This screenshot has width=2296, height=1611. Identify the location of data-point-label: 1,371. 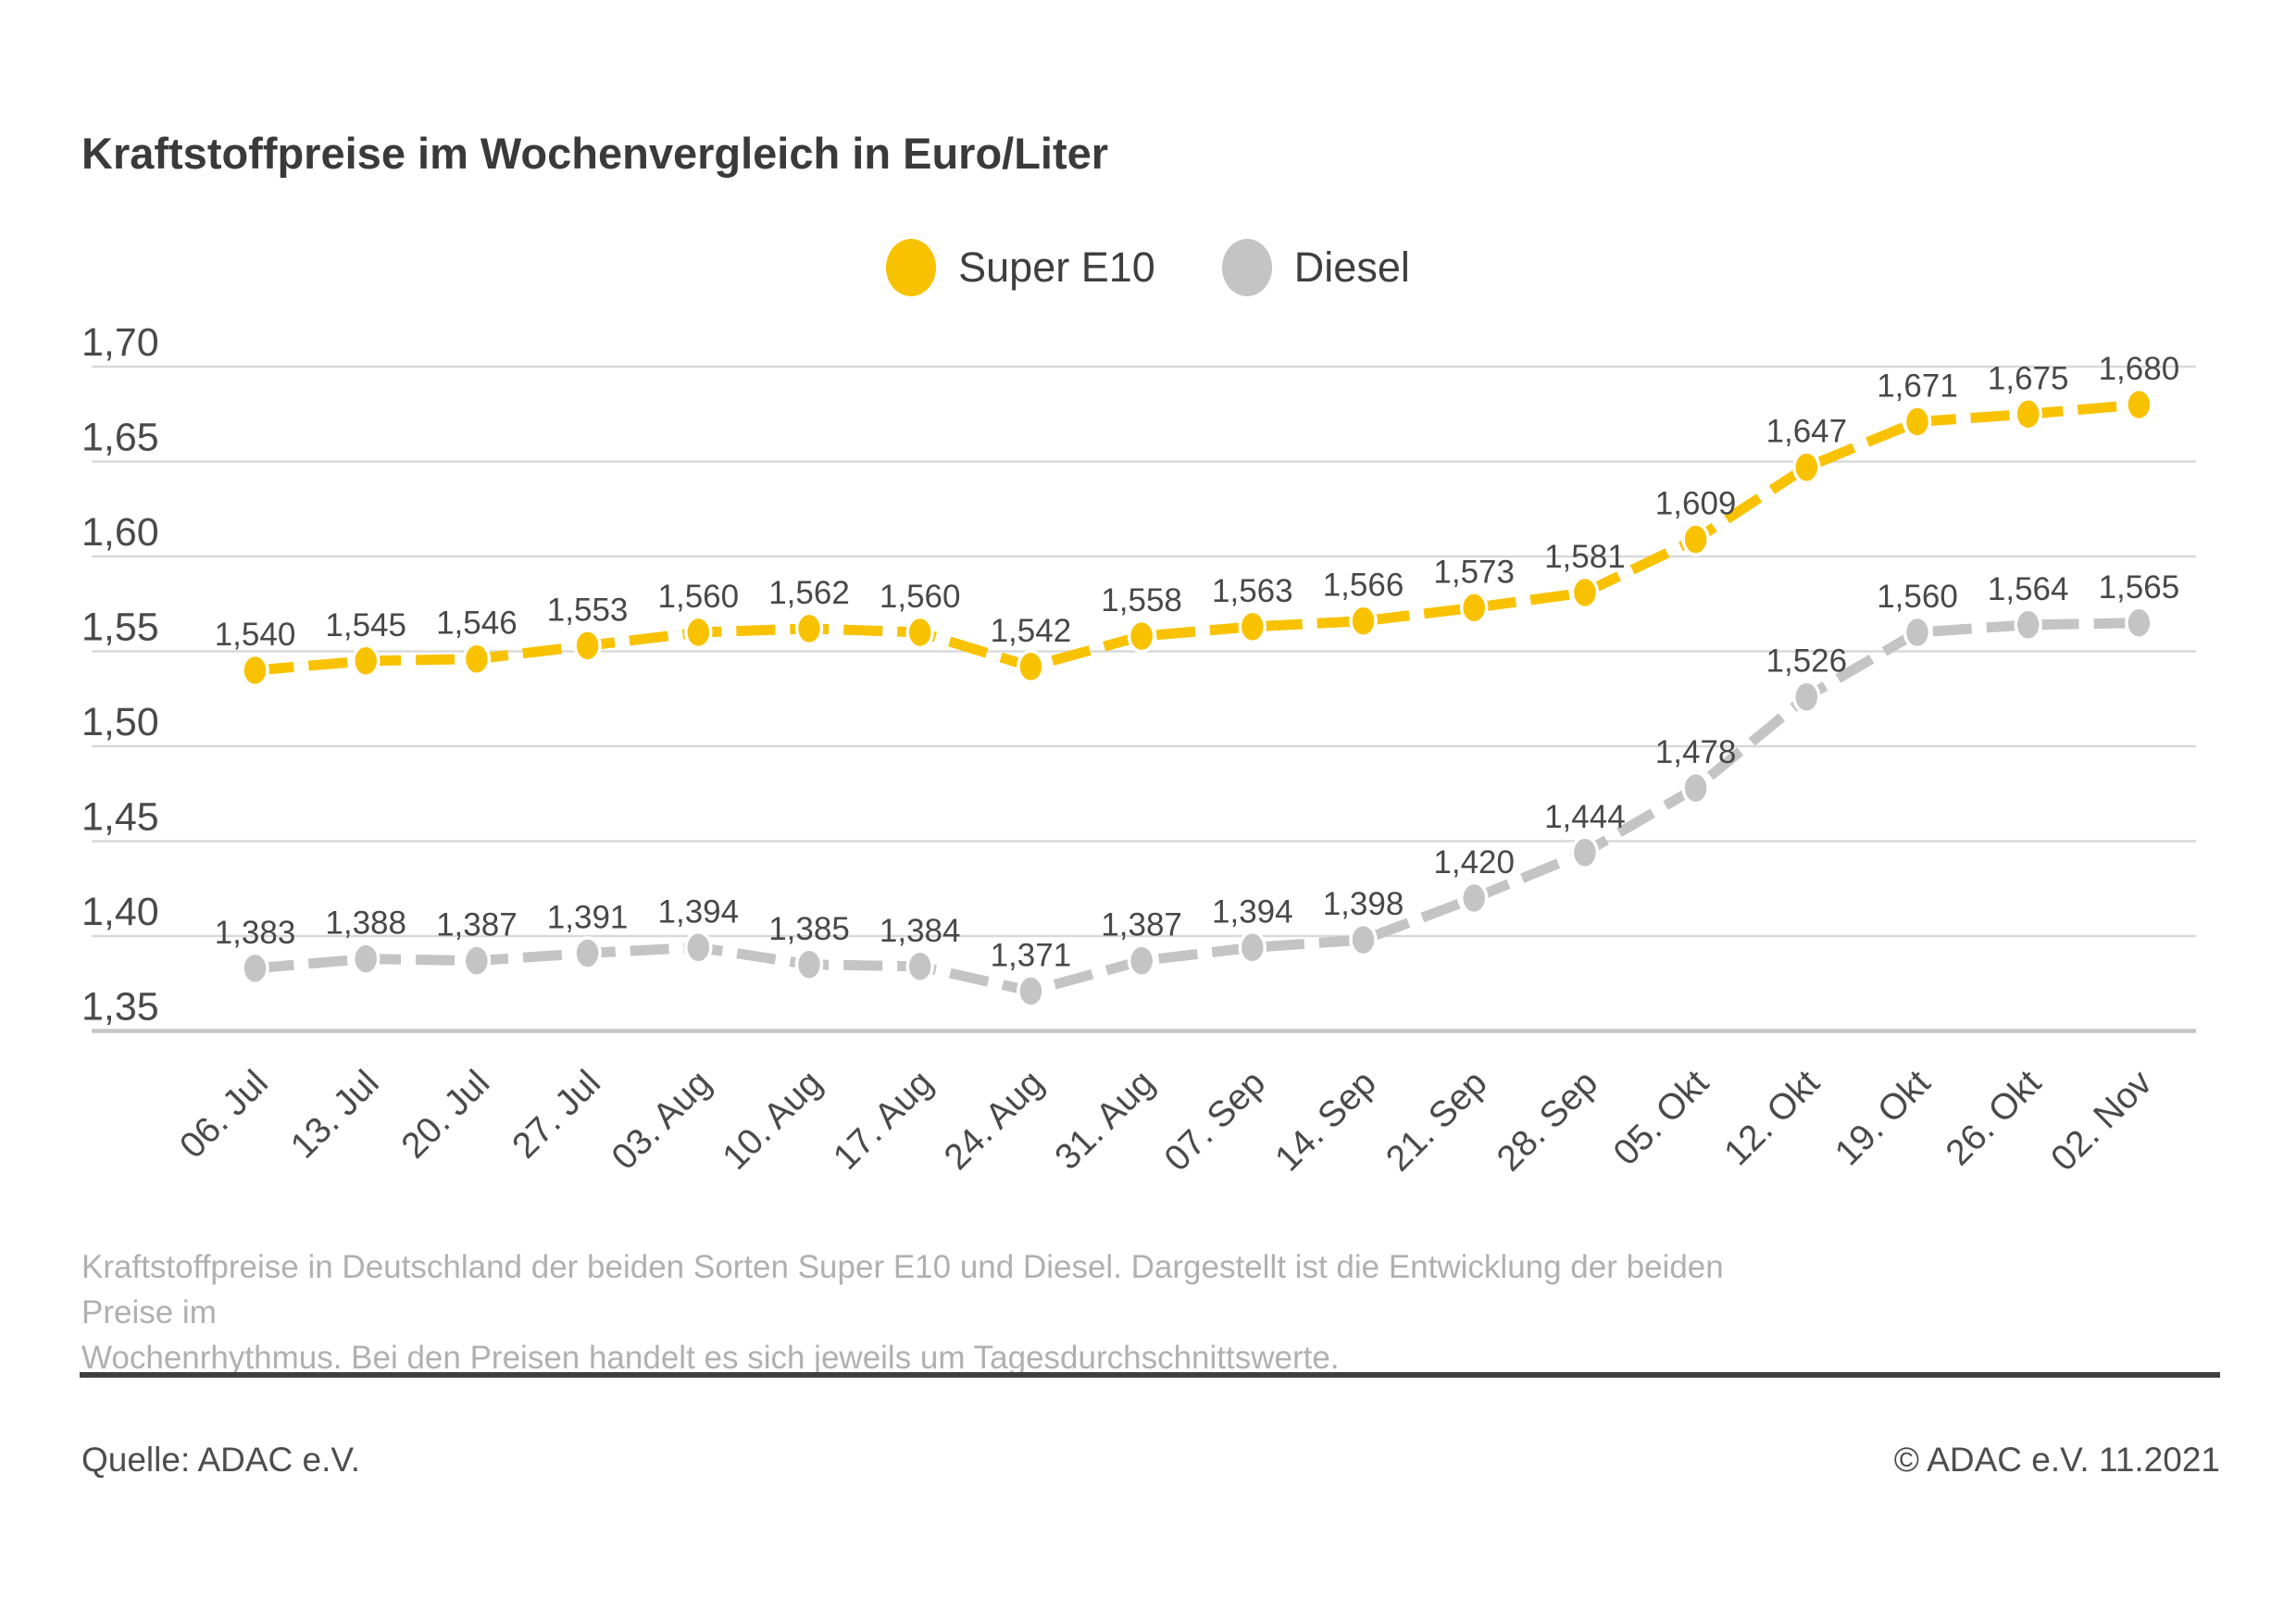
(1031, 955).